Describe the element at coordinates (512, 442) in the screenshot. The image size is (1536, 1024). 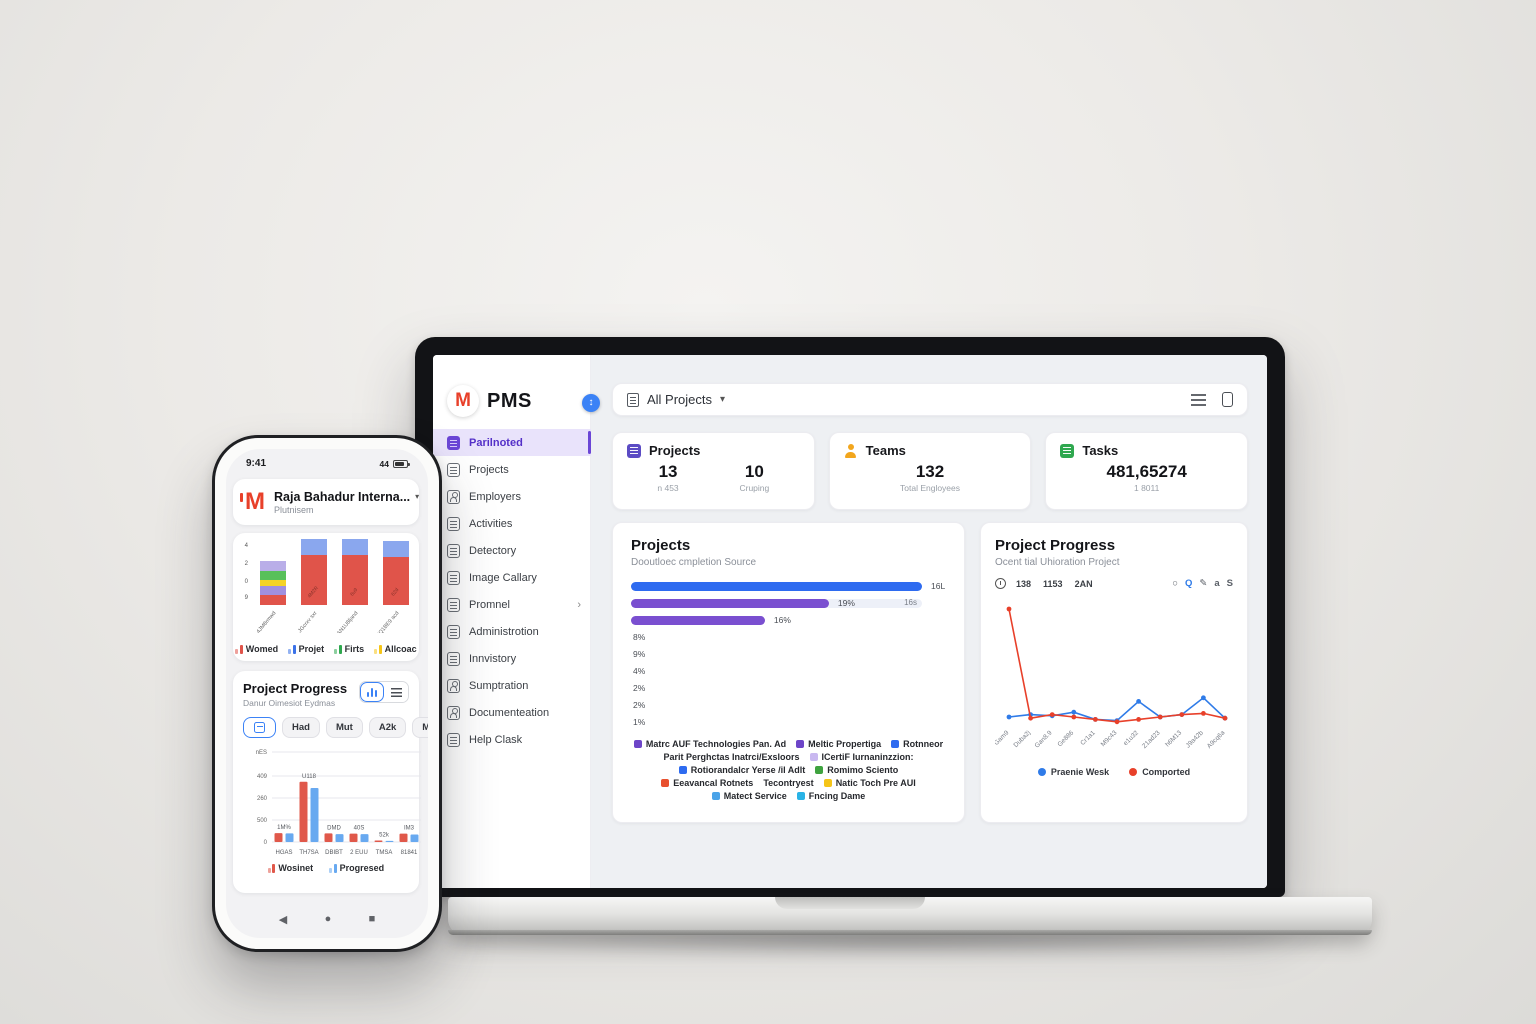
I see `sidebar-item-parilnoted: Parilnoted` at that location.